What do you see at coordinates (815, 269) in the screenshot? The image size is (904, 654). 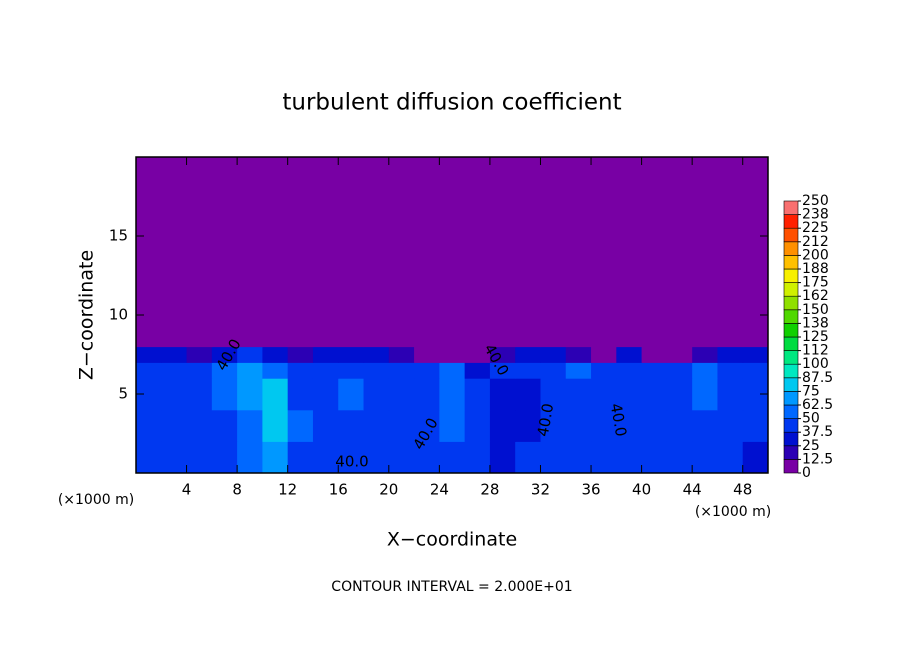 I see `colorbar-label: 188` at bounding box center [815, 269].